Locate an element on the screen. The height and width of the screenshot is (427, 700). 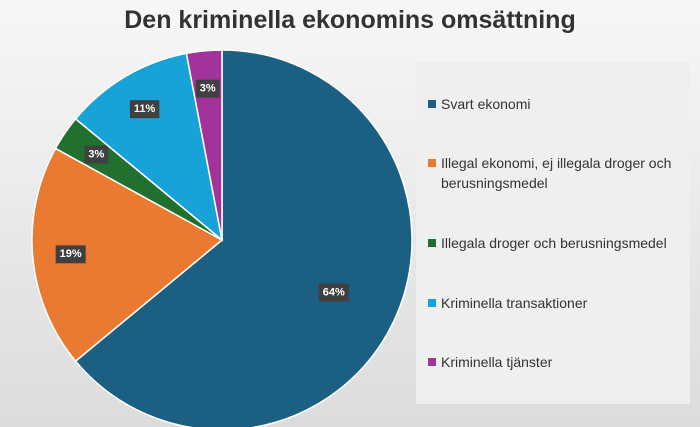
data-label-text: 11% is located at coordinates (145, 109).